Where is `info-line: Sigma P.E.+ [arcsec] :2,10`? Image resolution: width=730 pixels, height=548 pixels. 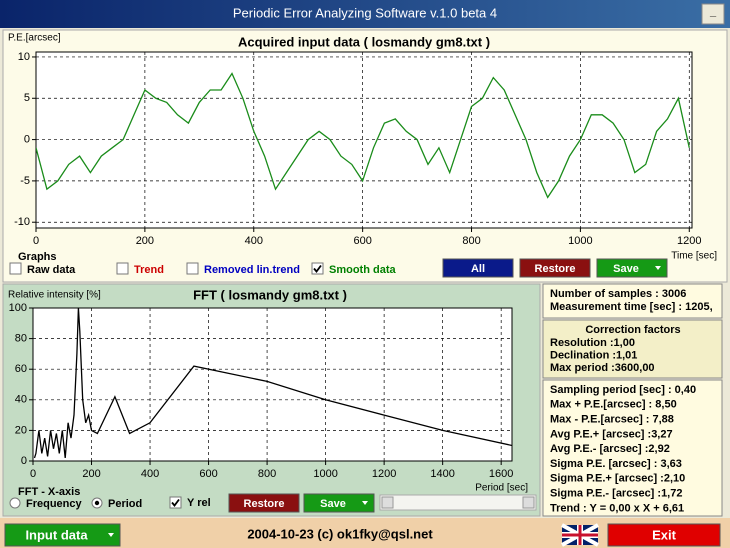 info-line: Sigma P.E.+ [arcsec] :2,10 is located at coordinates (617, 479).